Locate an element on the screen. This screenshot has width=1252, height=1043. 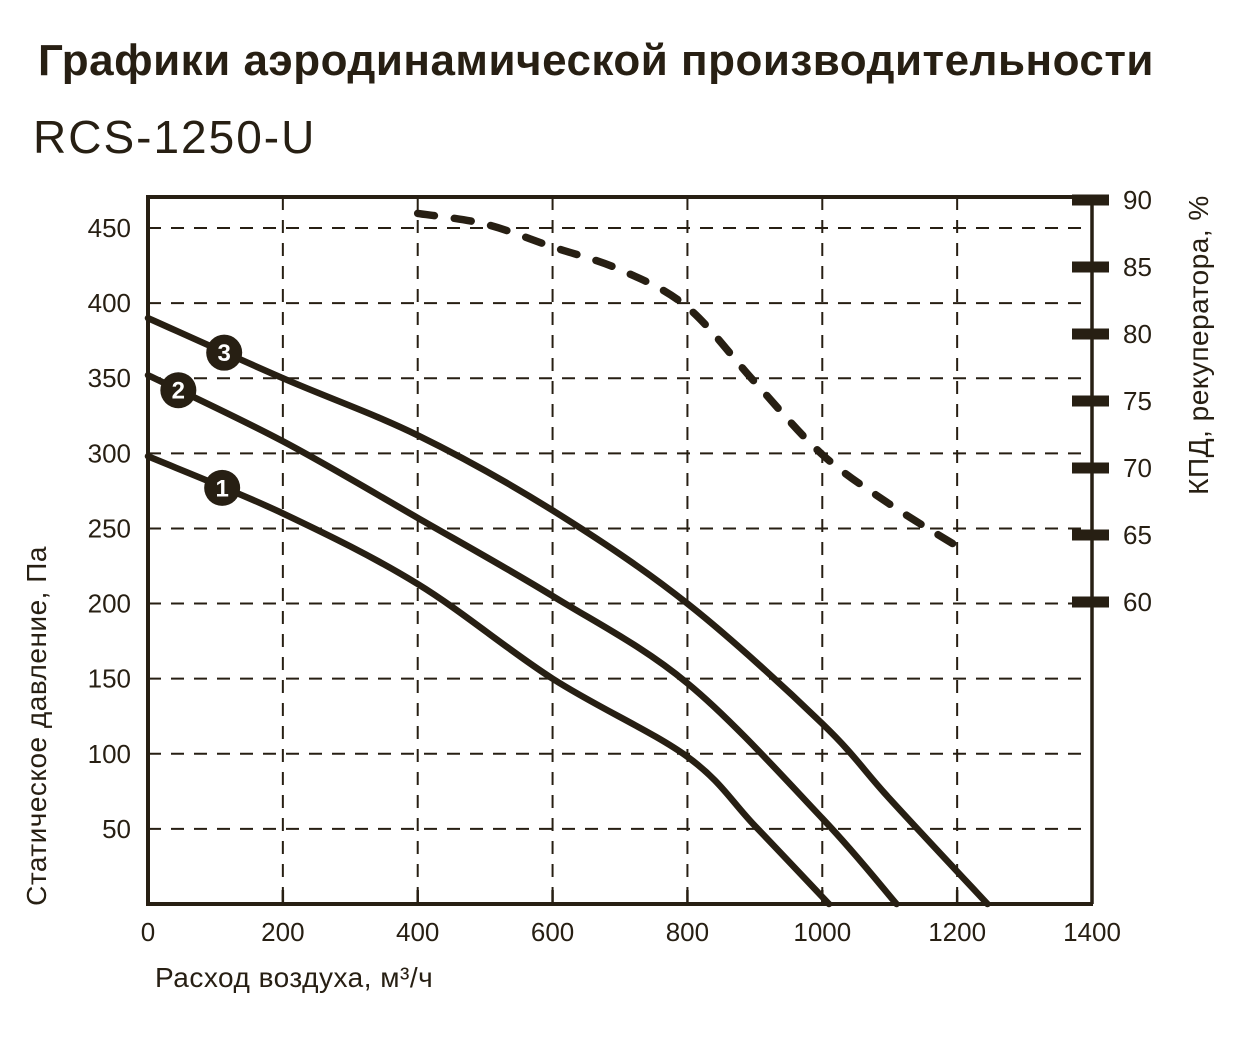
model-name: RCS-1250-U is located at coordinates (175, 137).